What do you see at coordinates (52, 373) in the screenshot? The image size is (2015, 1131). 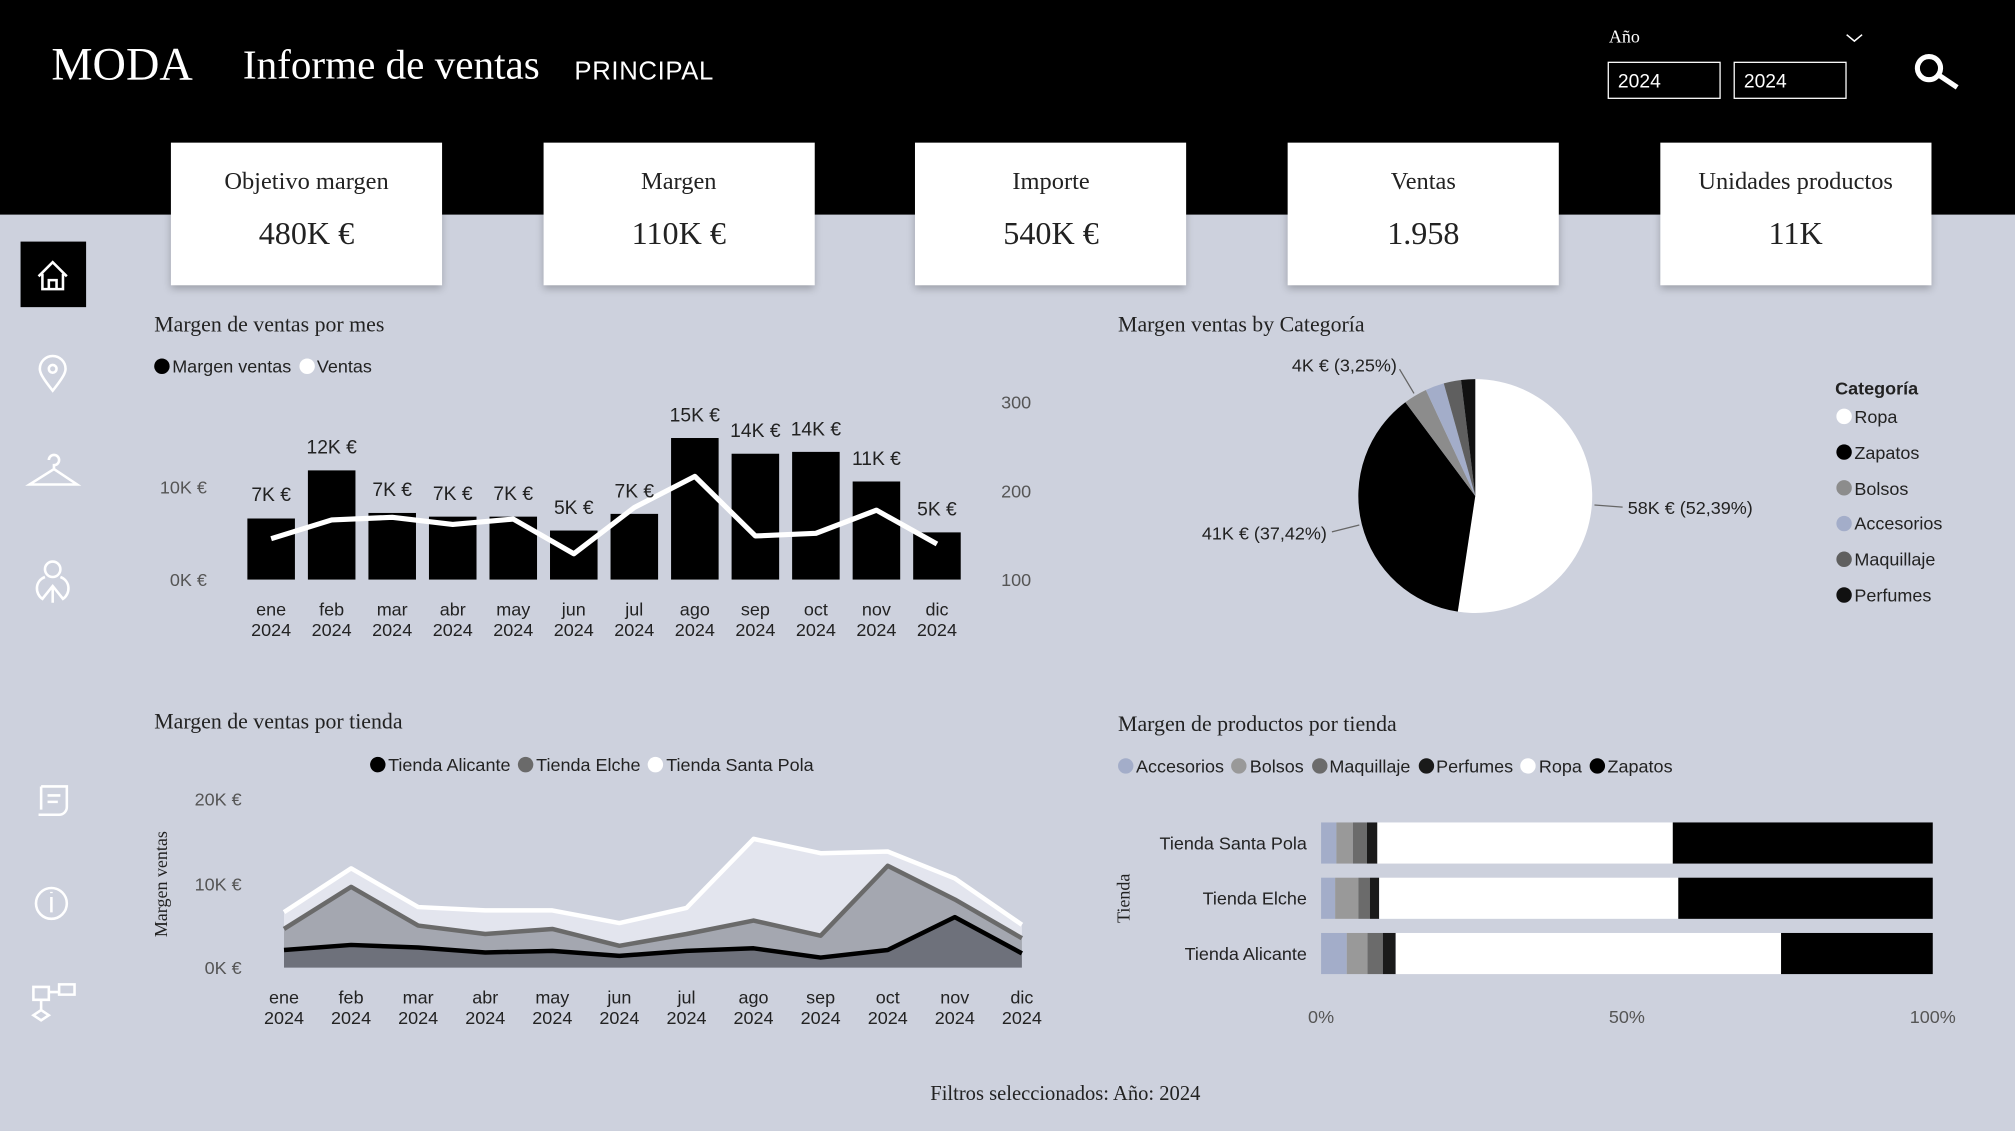 I see `location-icon` at bounding box center [52, 373].